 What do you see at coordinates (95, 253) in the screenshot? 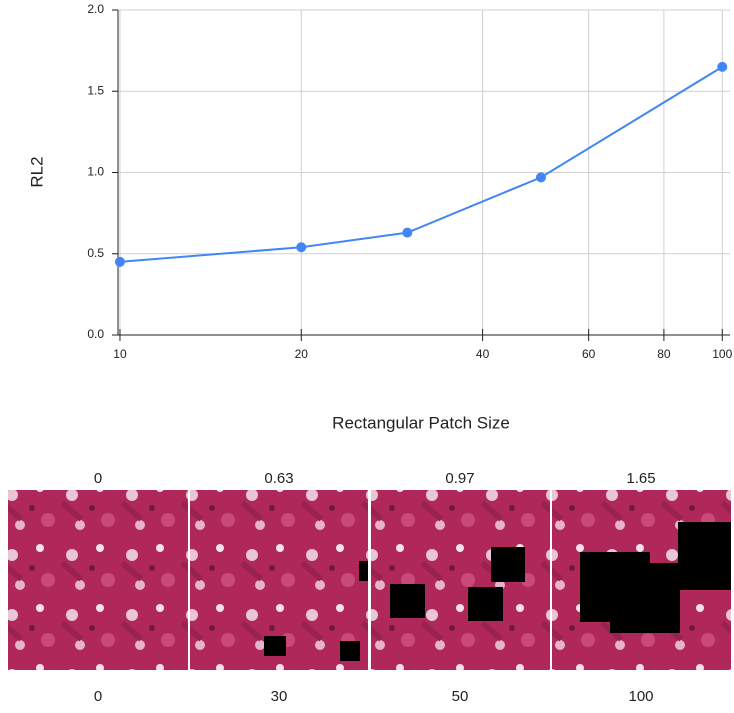
I see `y-tick-label: 0.5` at bounding box center [95, 253].